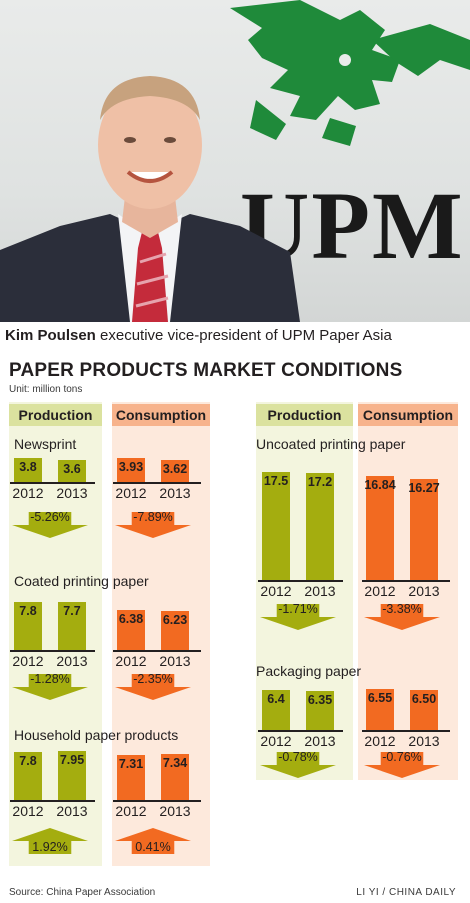  I want to click on data-label: 16.27, so click(424, 488).